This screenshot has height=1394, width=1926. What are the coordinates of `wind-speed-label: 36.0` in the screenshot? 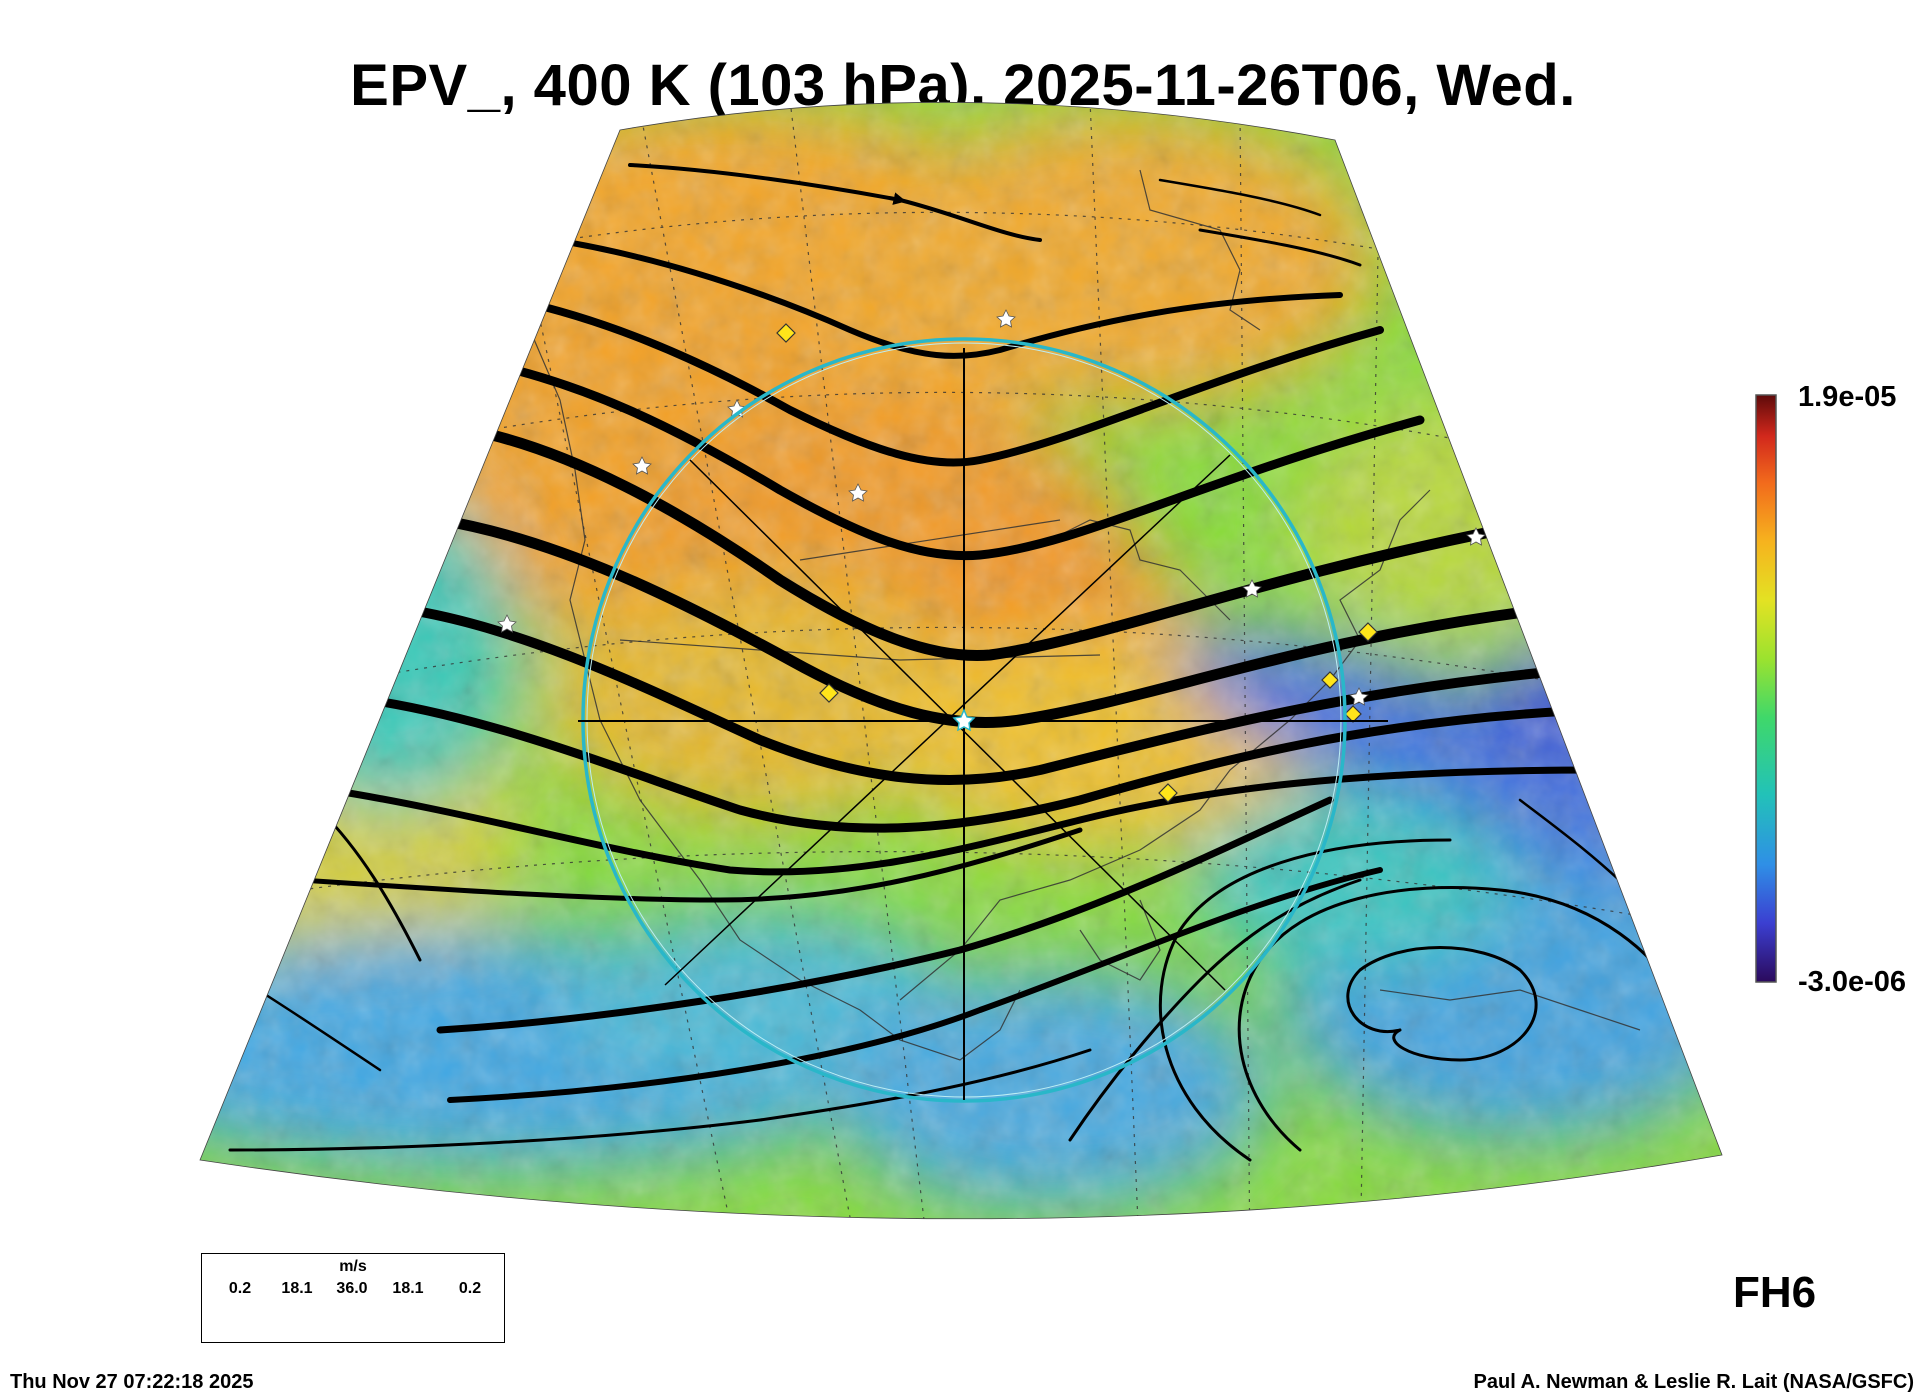 It's located at (352, 1288).